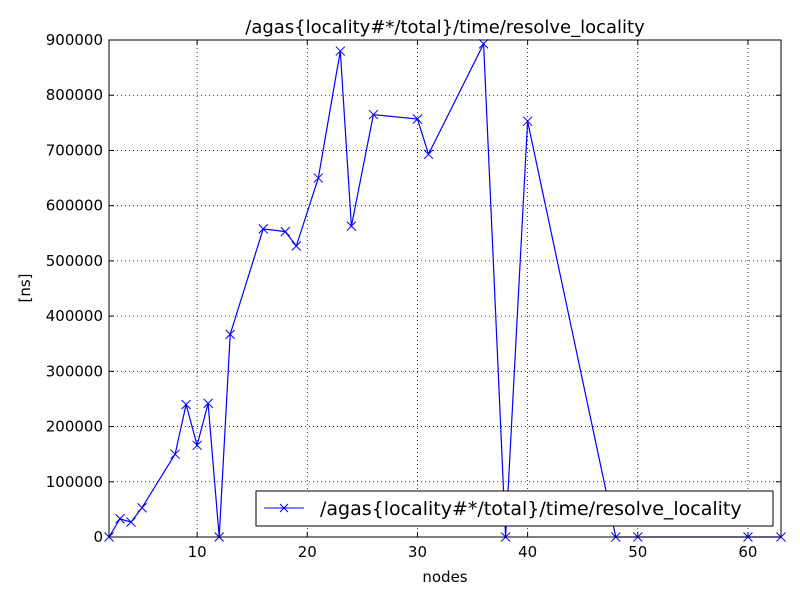 This screenshot has width=800, height=604. I want to click on y-tick-label: 800000, so click(74, 95).